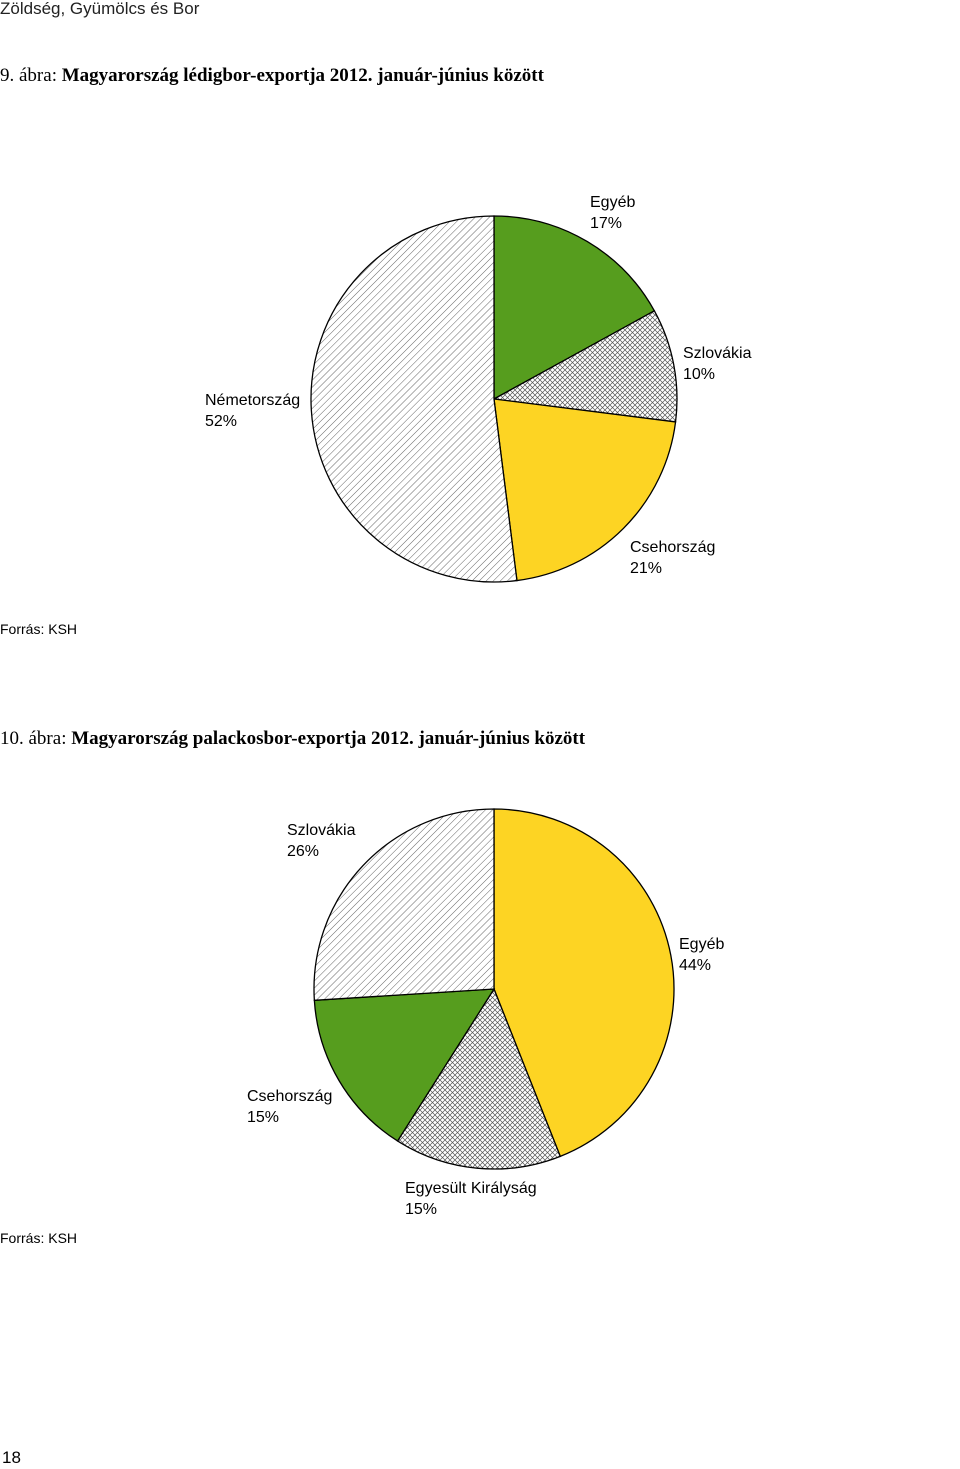  Describe the element at coordinates (321, 841) in the screenshot. I see `slice-label-2-3: Szlovákia 26%` at that location.